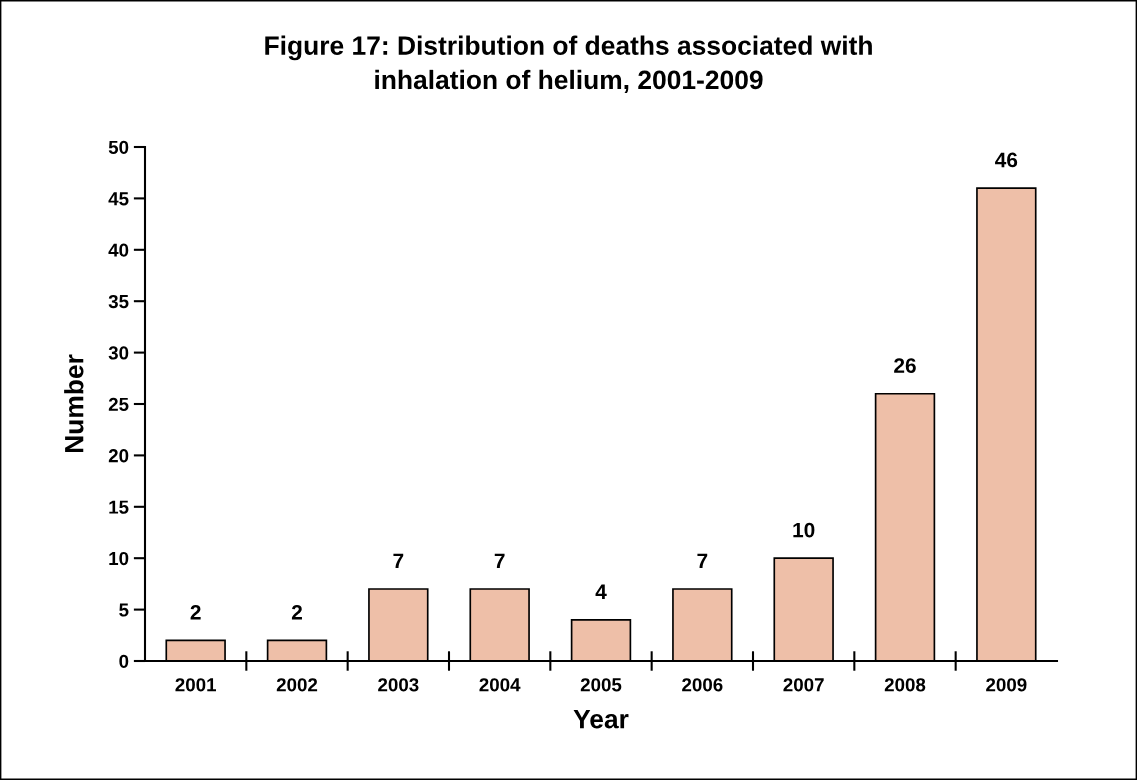 Image resolution: width=1137 pixels, height=780 pixels. Describe the element at coordinates (803, 685) in the screenshot. I see `x-tick-label: 2007` at that location.